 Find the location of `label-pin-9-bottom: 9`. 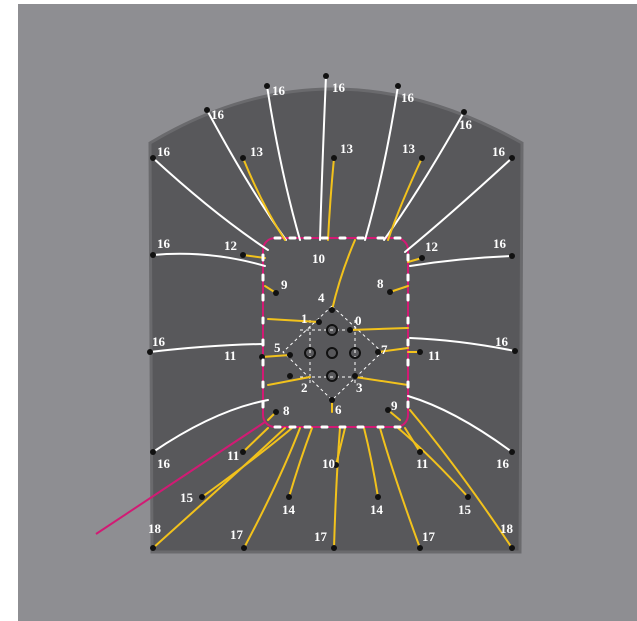

label-pin-9-bottom: 9 is located at coordinates (394, 405).